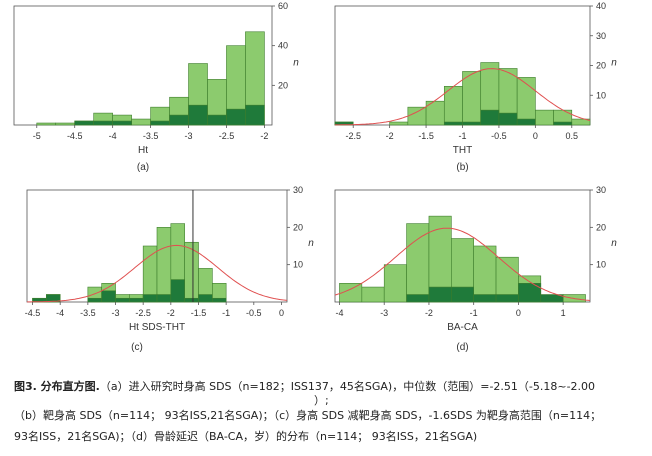 This screenshot has width=652, height=456. Describe the element at coordinates (296, 63) in the screenshot. I see `panel-a-ylabel: n` at that location.